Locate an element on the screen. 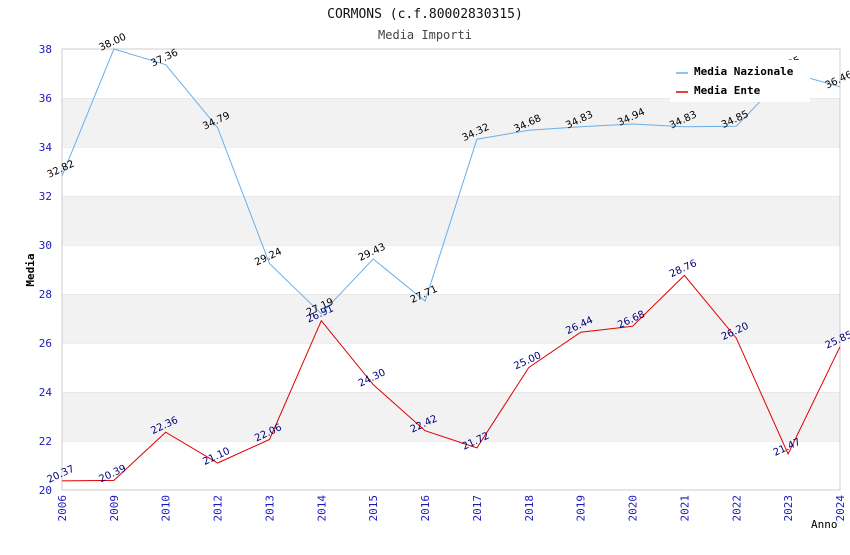  x-tick-label: 2017 is located at coordinates (477, 508).